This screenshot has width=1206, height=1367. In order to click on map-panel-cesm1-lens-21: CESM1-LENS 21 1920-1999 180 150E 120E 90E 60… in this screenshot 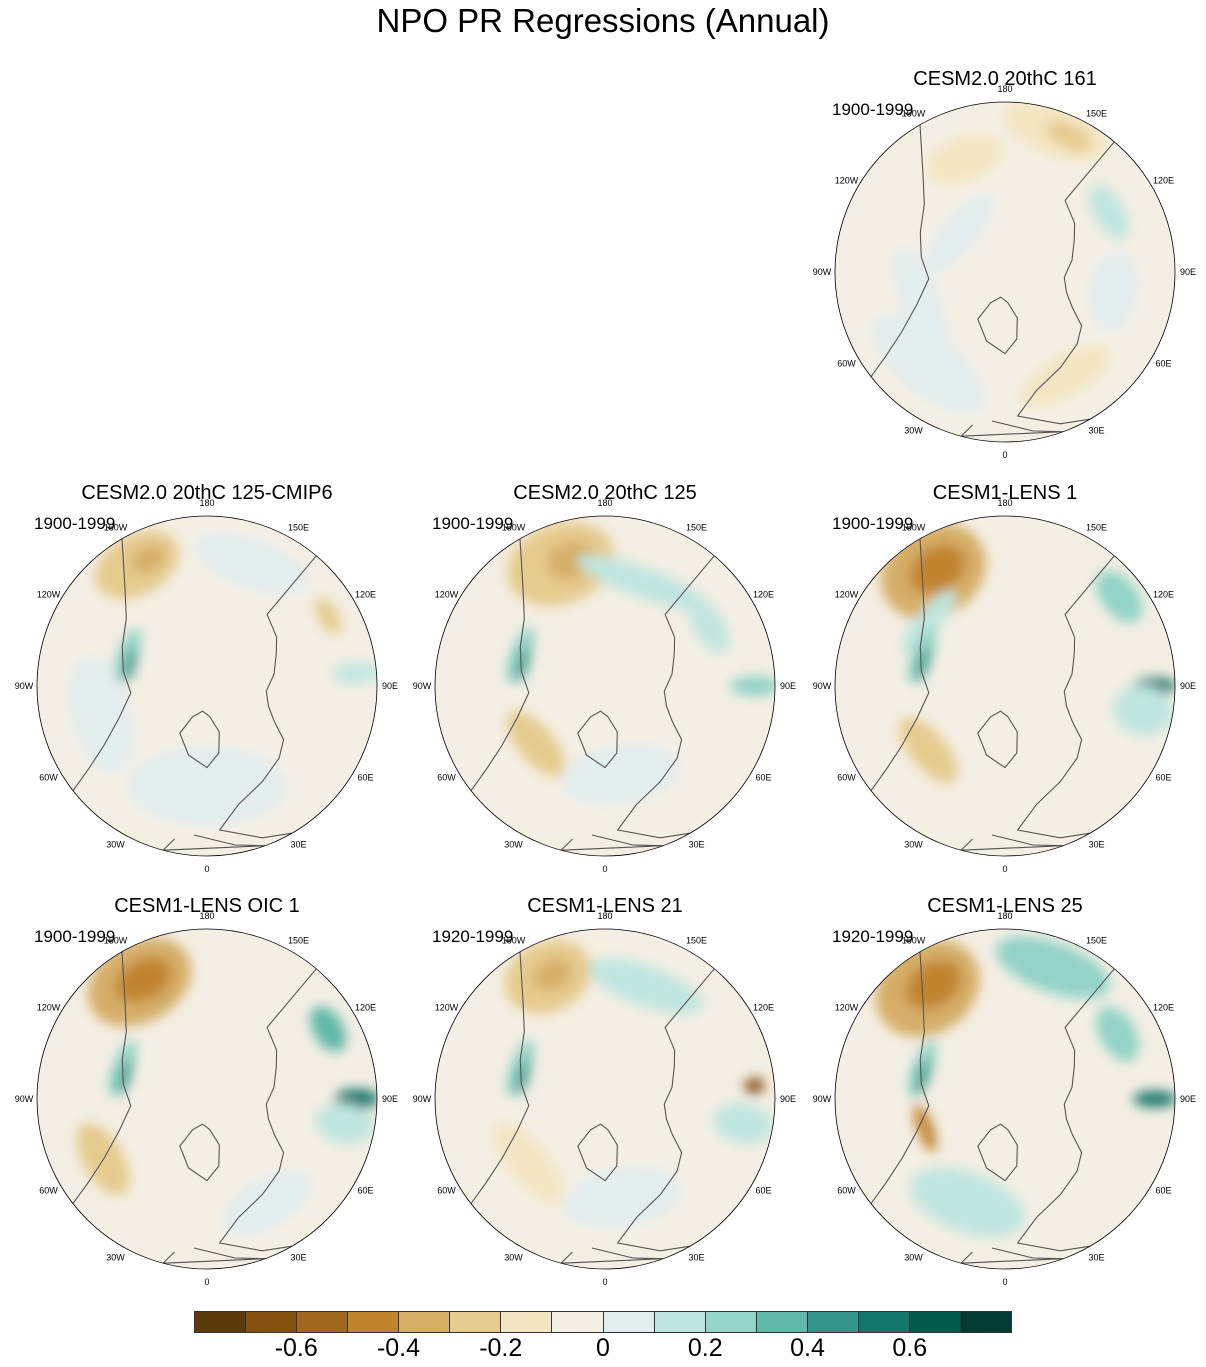, I will do `click(624, 1112)`.